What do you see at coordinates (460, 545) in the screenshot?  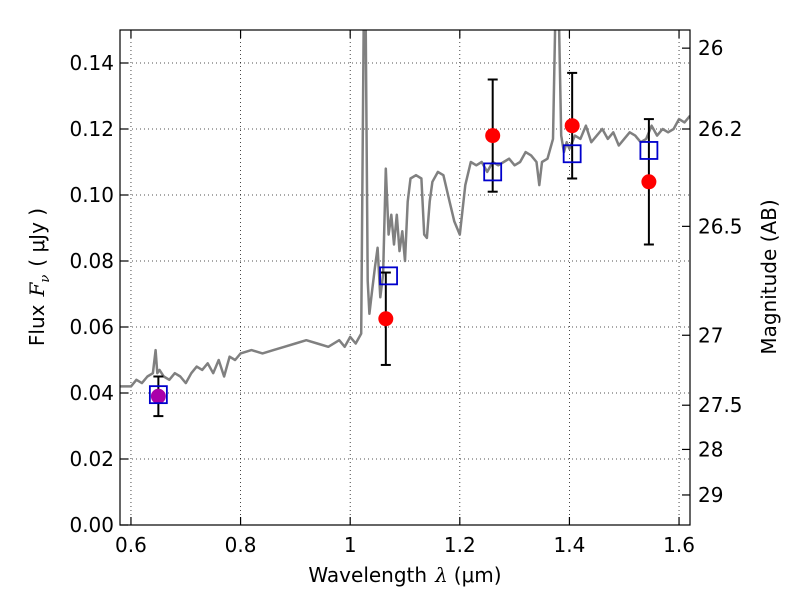 I see `x-tick-label: 1.2` at bounding box center [460, 545].